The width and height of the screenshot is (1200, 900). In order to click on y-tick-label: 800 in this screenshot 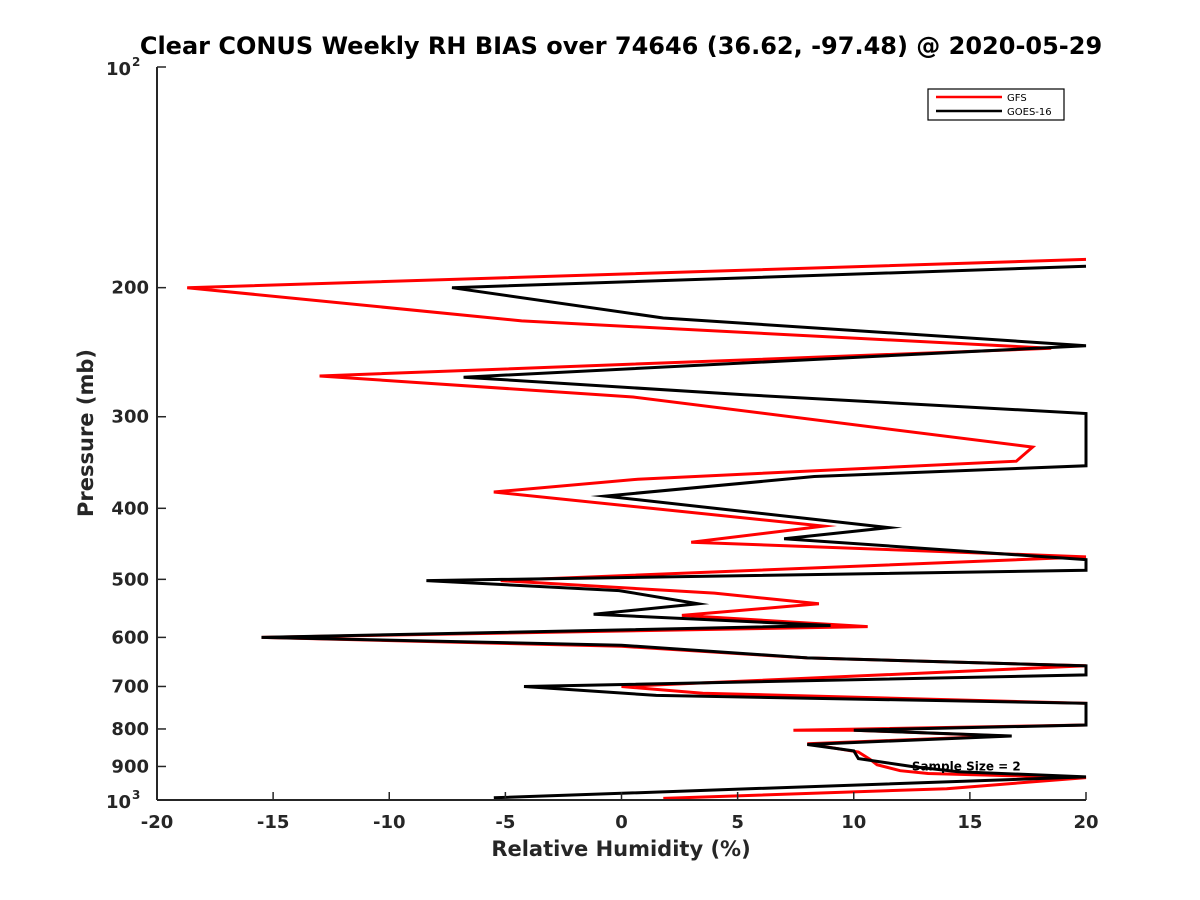, I will do `click(130, 729)`.